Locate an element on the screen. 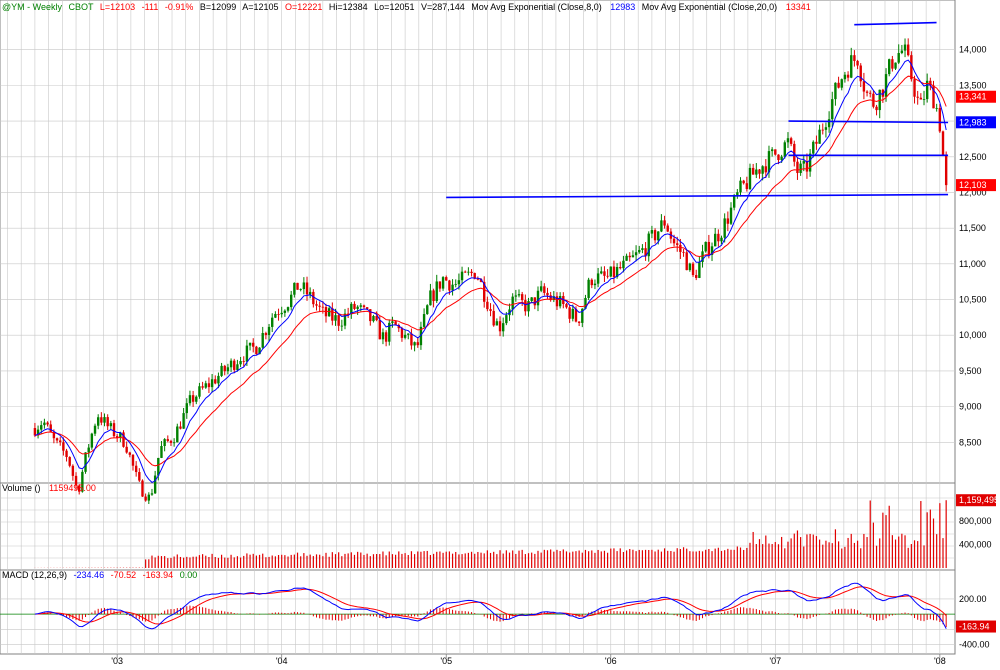  price-tick-label: 8,500 is located at coordinates (970, 442).